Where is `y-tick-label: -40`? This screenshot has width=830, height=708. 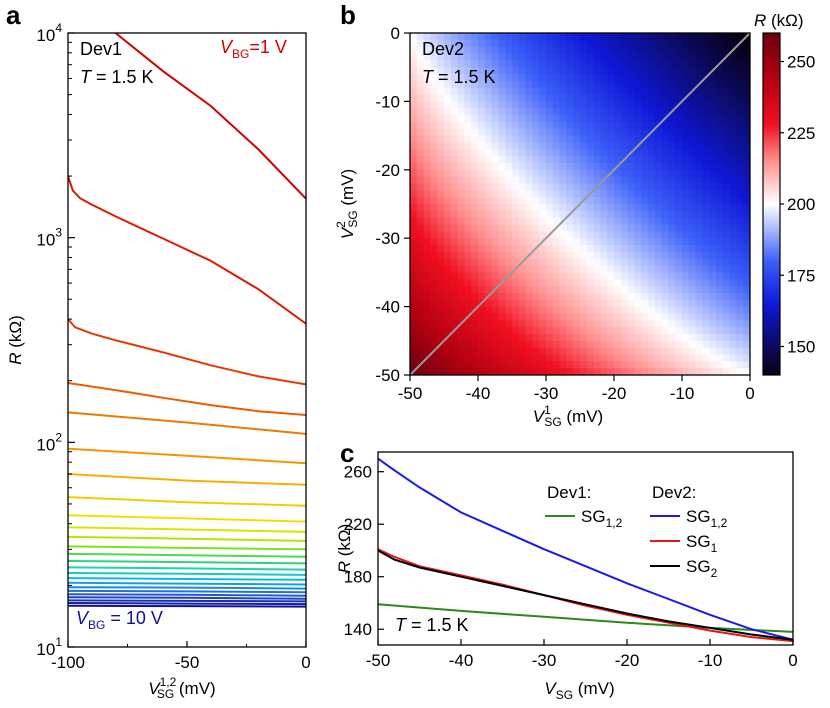
y-tick-label: -40 is located at coordinates (387, 307).